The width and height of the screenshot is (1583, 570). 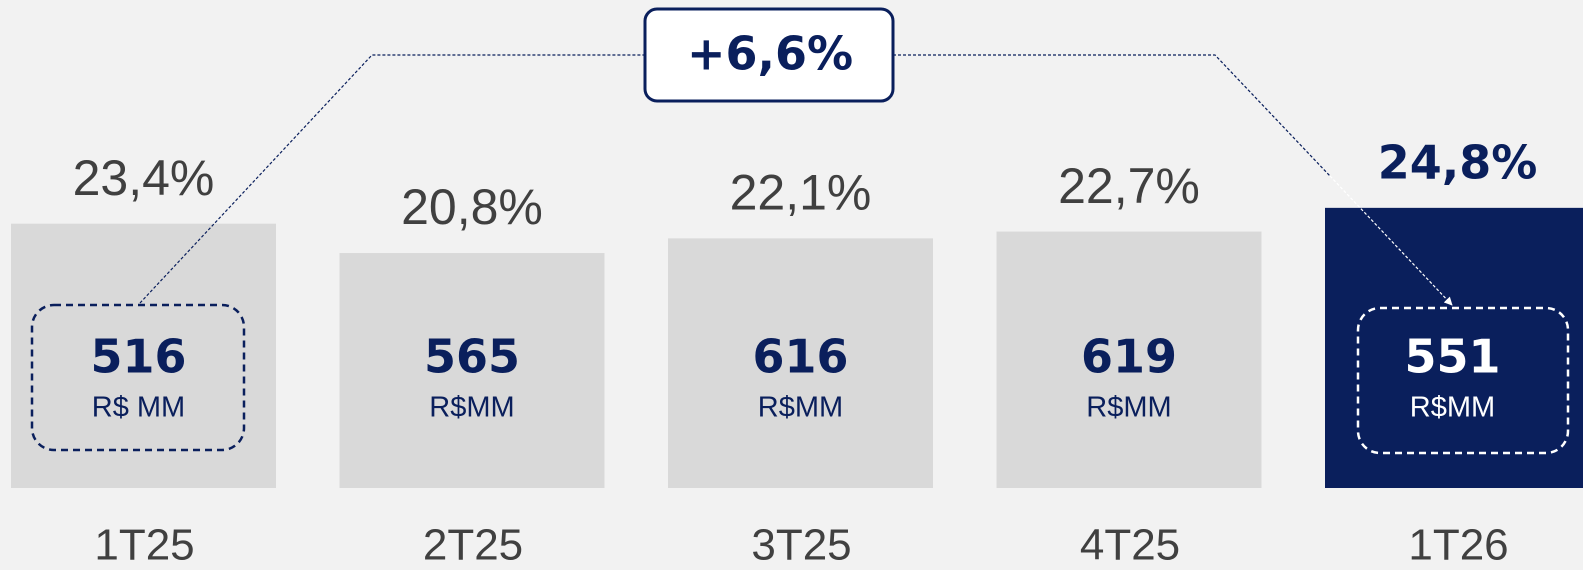 I want to click on amount: 565, so click(x=472, y=357).